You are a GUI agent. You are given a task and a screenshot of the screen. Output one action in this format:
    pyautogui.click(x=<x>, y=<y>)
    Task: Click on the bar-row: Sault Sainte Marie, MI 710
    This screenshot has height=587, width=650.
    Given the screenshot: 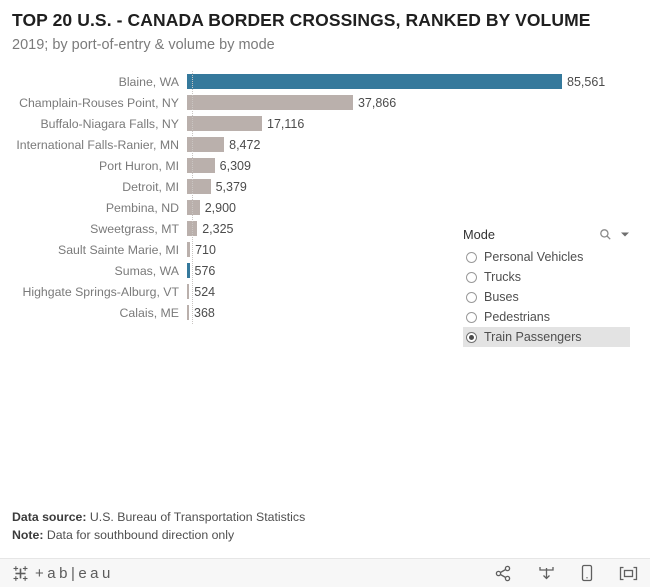 What is the action you would take?
    pyautogui.click(x=325, y=249)
    